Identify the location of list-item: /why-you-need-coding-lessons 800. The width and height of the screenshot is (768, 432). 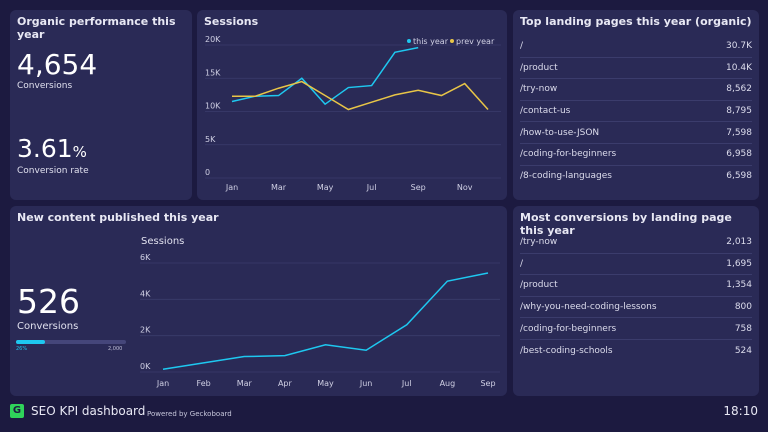
(636, 308).